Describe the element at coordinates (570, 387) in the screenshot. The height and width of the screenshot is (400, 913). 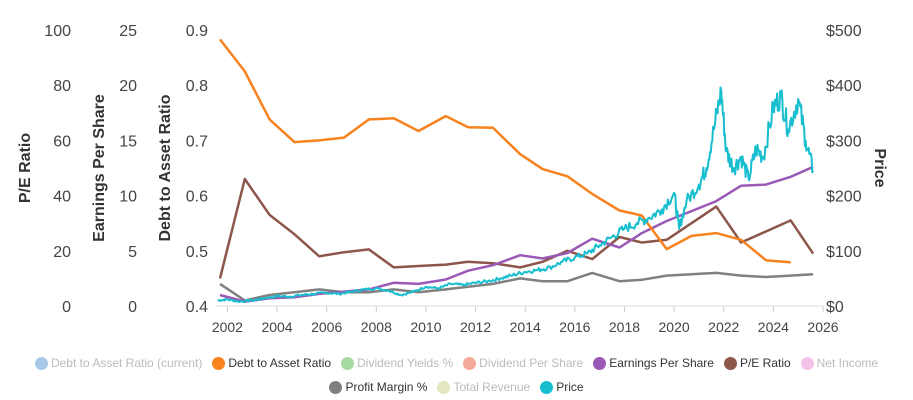
I see `legend-label: Price` at that location.